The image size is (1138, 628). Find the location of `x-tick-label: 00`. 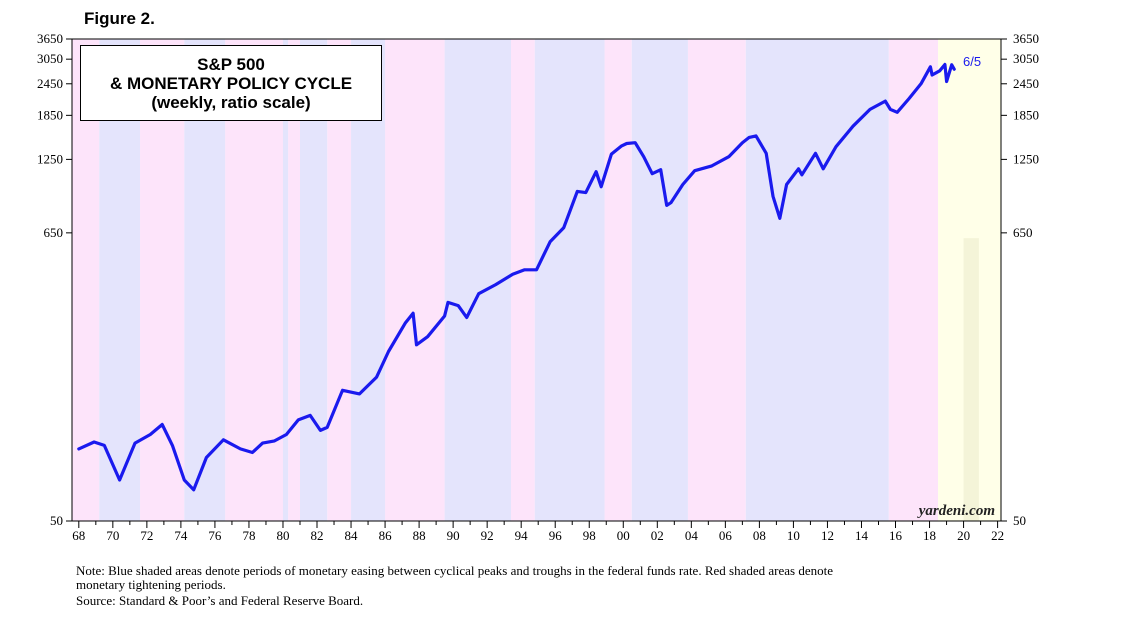

x-tick-label: 00 is located at coordinates (623, 535).